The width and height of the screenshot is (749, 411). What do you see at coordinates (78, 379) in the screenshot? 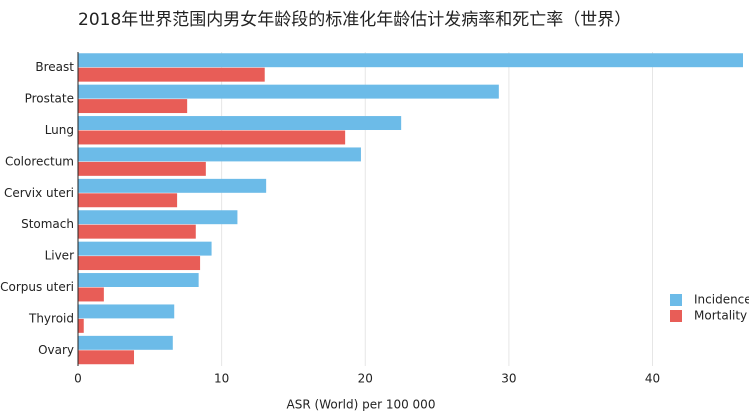
I see `x-tick-label: 0` at bounding box center [78, 379].